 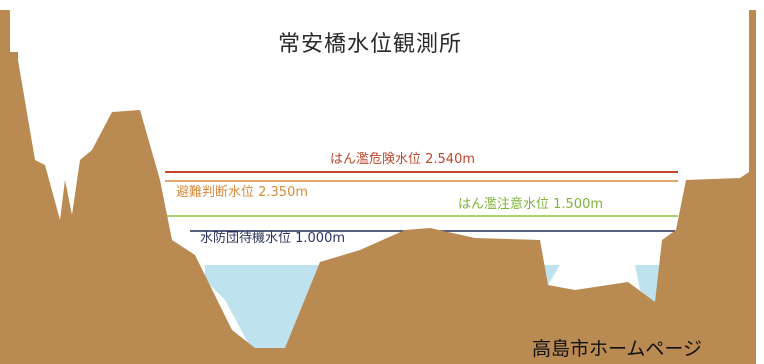 What do you see at coordinates (273, 238) in the screenshot?
I see `standby-level-label: 水防団待機水位 1.000m` at bounding box center [273, 238].